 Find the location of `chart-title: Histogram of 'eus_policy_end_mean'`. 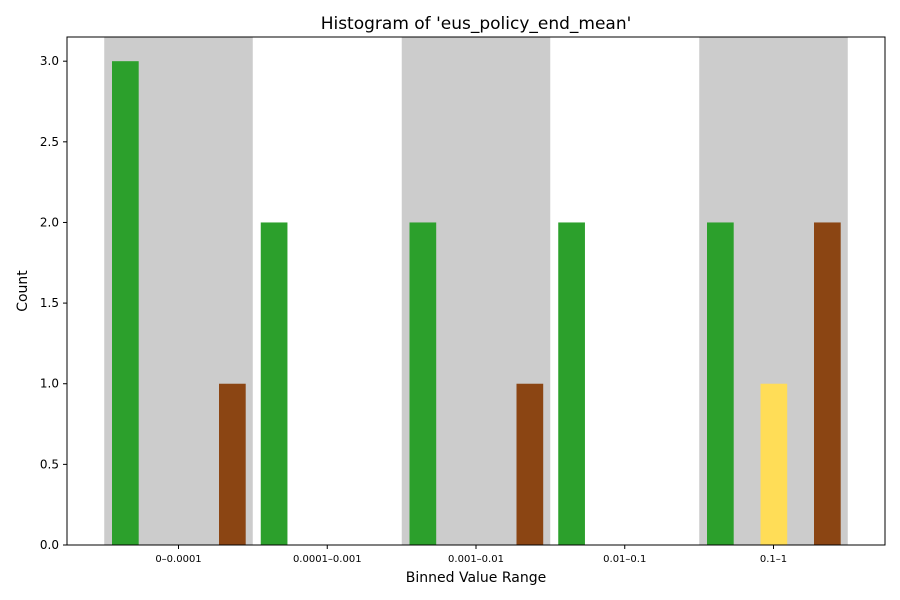

chart-title: Histogram of 'eus_policy_end_mean' is located at coordinates (476, 24).